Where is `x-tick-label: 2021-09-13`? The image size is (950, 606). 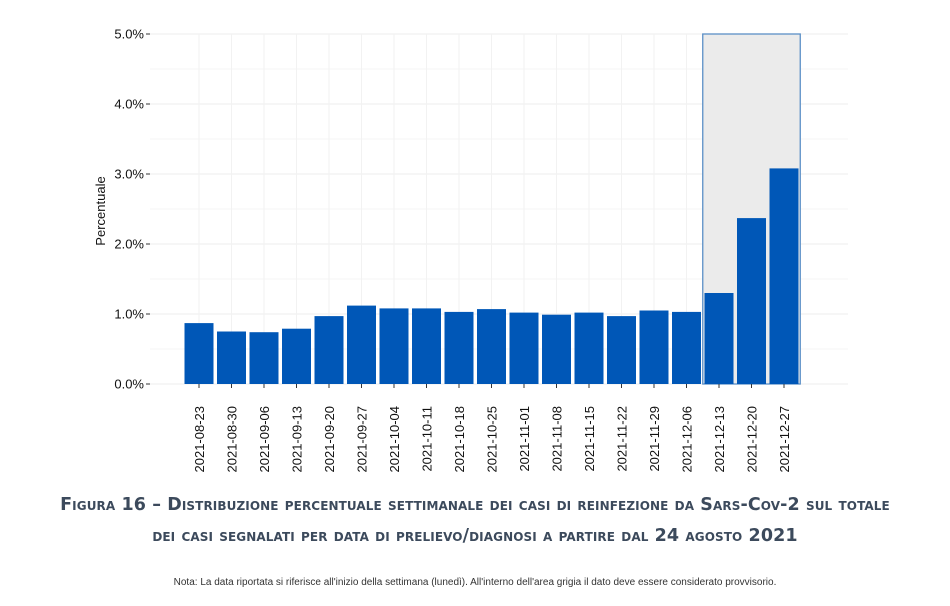 x-tick-label: 2021-09-13 is located at coordinates (297, 439).